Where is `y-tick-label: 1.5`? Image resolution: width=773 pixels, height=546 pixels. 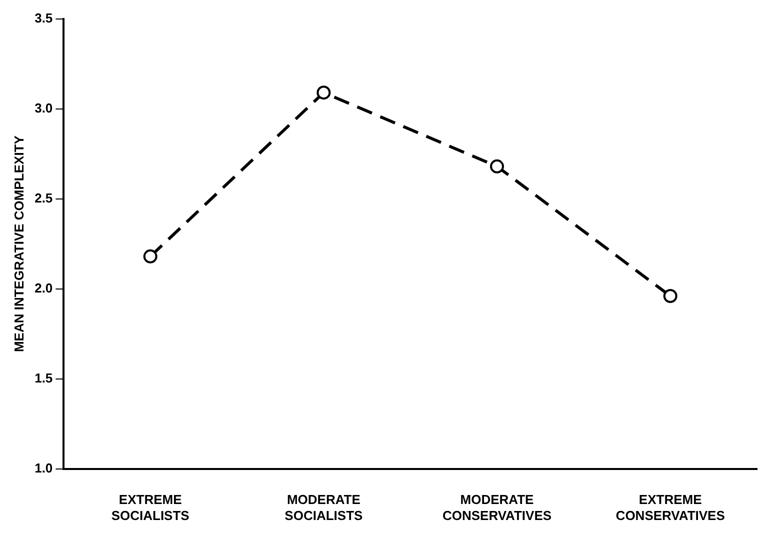 y-tick-label: 1.5 is located at coordinates (43, 378).